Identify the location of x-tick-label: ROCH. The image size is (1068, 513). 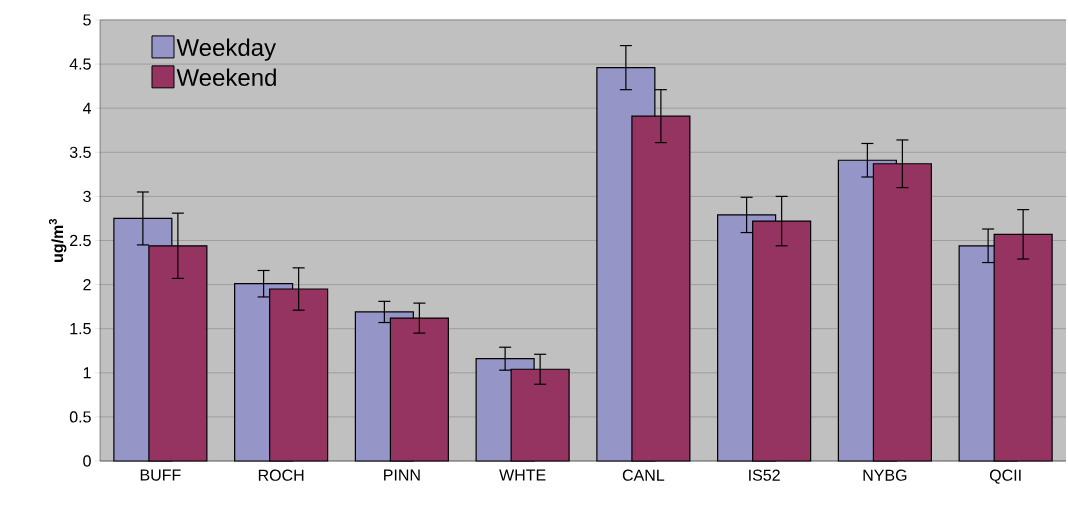
(281, 475).